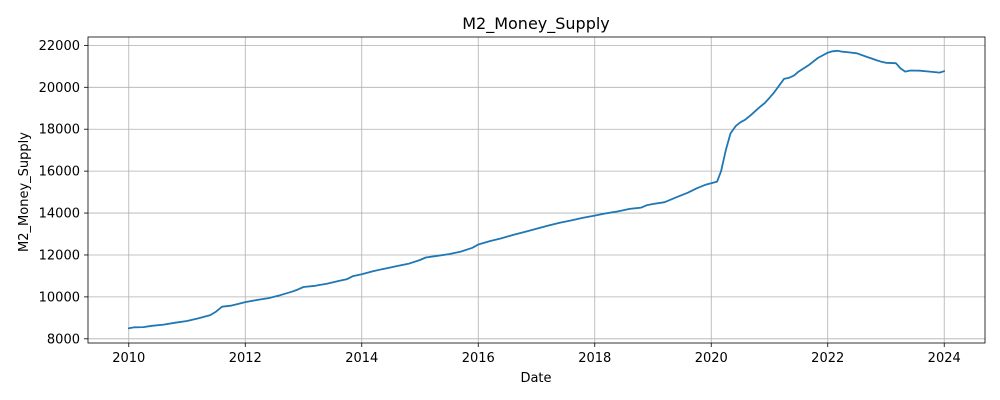  Describe the element at coordinates (245, 358) in the screenshot. I see `x-tick-label: 2012` at that location.